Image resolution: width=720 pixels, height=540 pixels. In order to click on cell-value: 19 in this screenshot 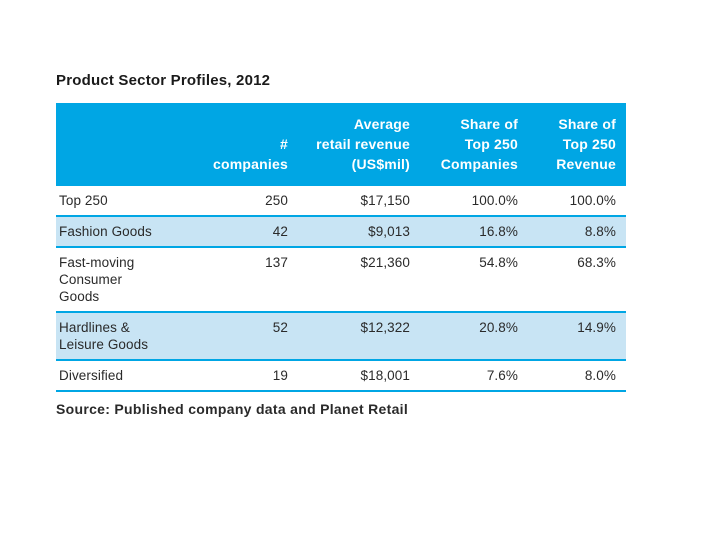, I will do `click(280, 375)`.